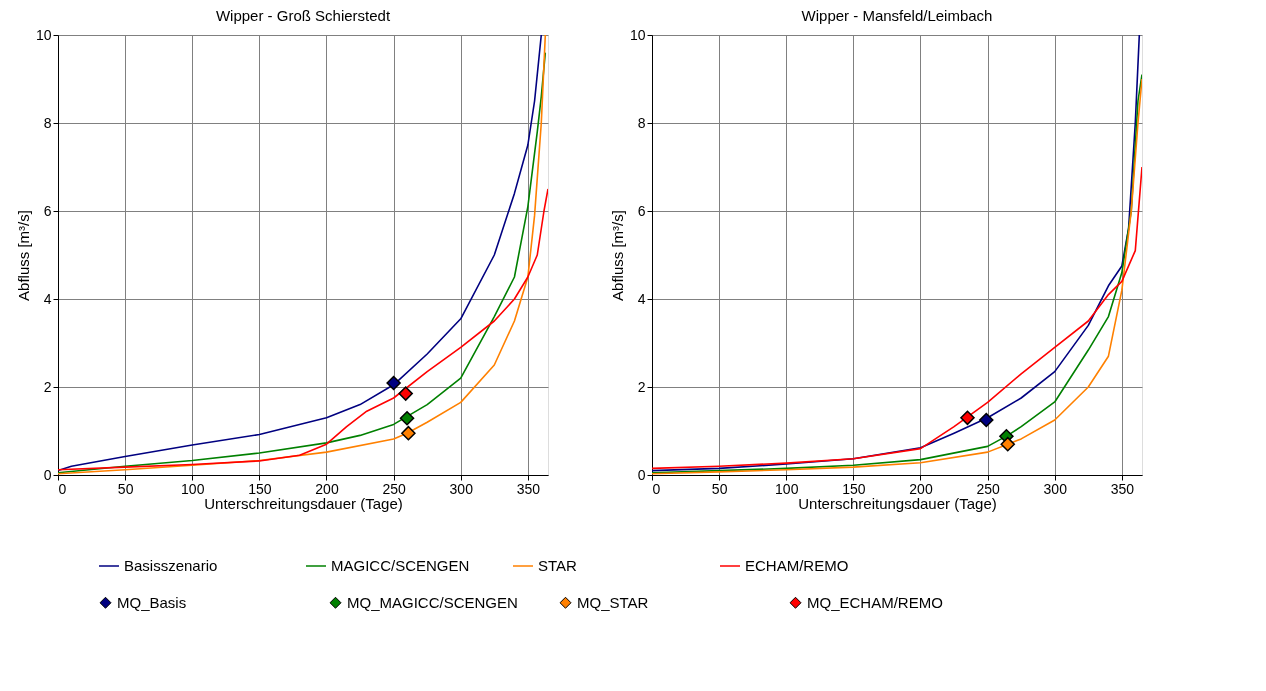 The width and height of the screenshot is (1266, 691). Describe the element at coordinates (558, 565) in the screenshot. I see `legend-label: STAR` at that location.